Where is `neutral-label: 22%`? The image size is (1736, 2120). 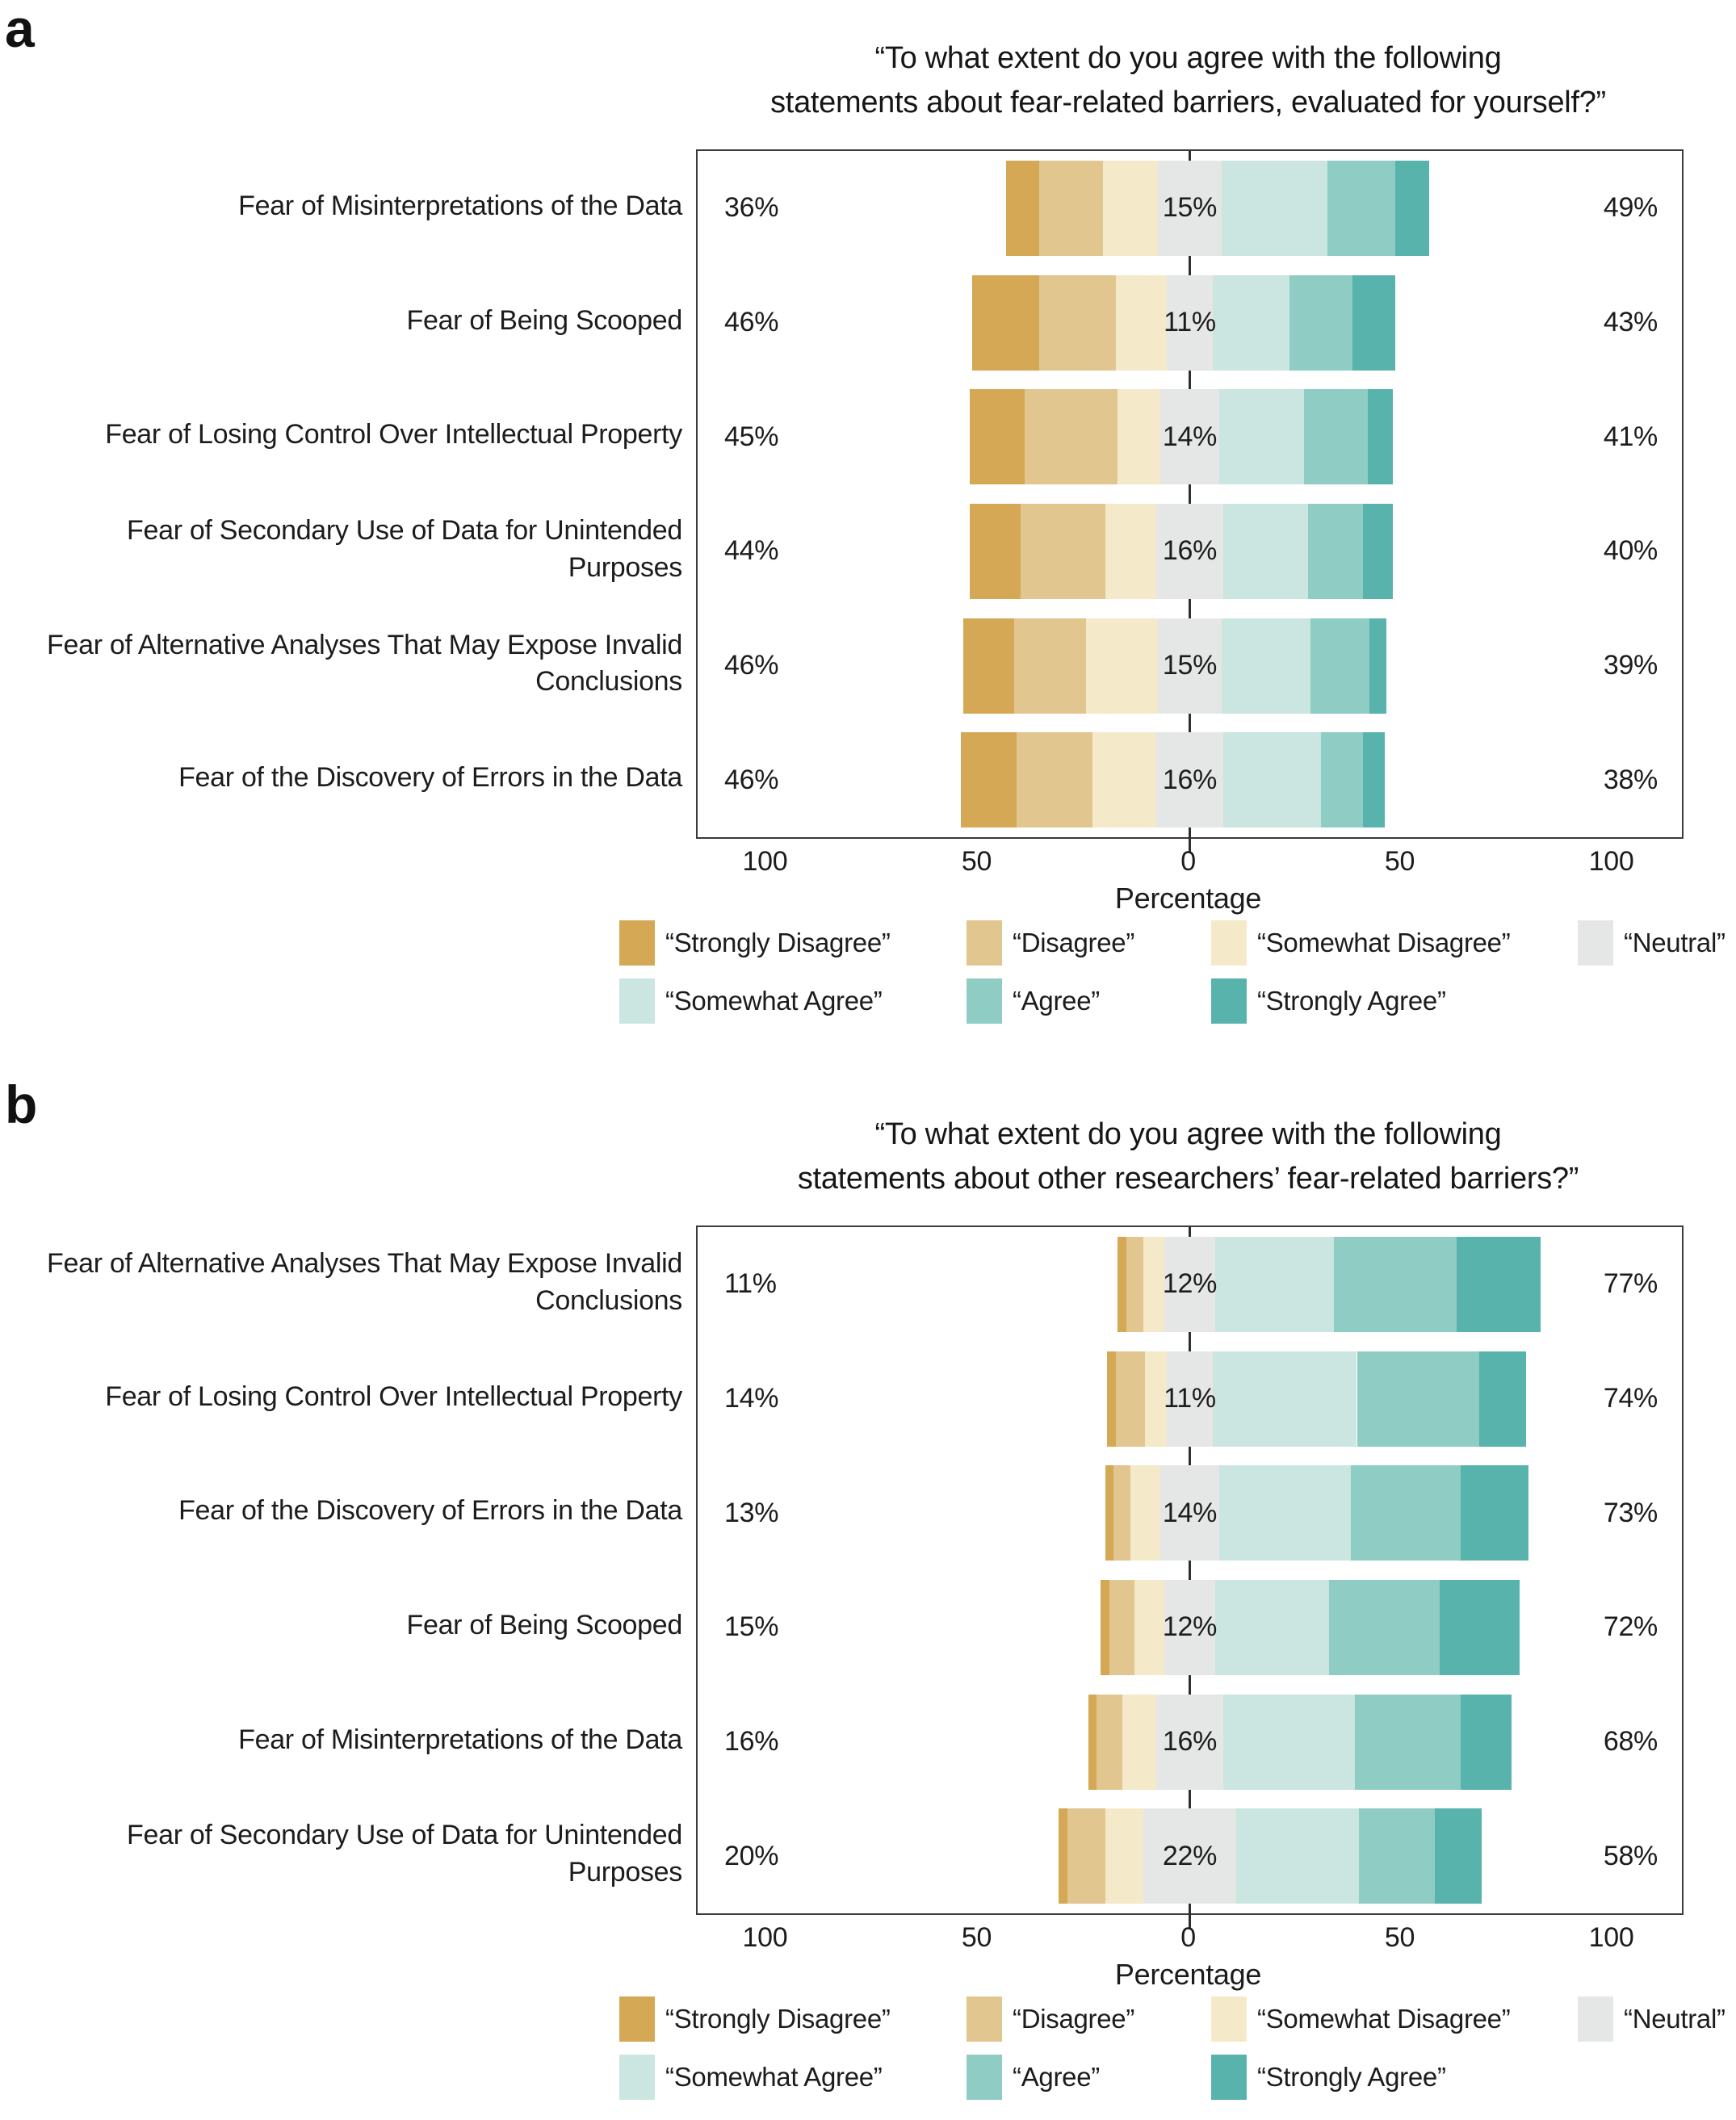
neutral-label: 22% is located at coordinates (1190, 1855).